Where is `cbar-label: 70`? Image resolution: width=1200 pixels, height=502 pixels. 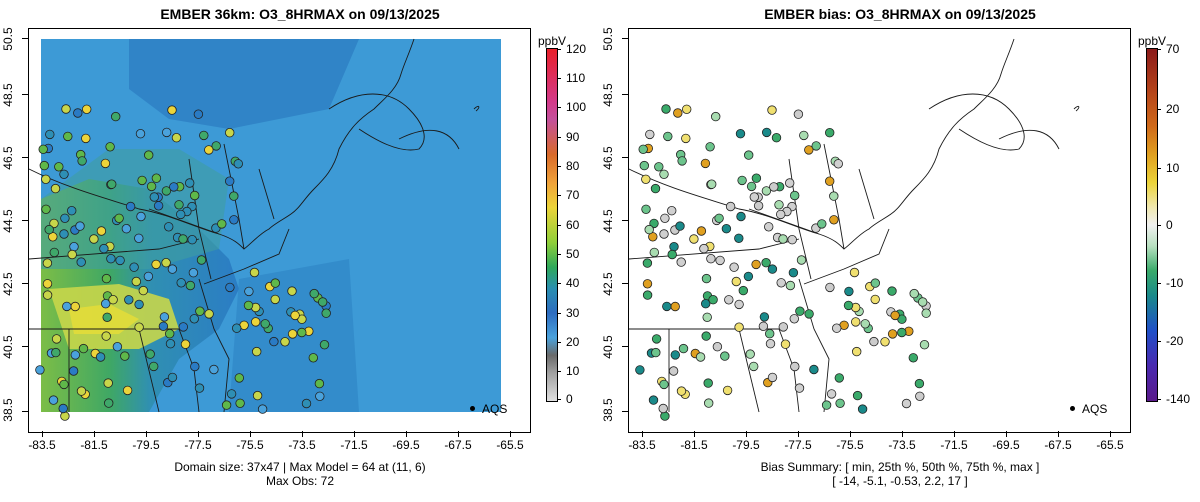 cbar-label: 70 is located at coordinates (573, 195).